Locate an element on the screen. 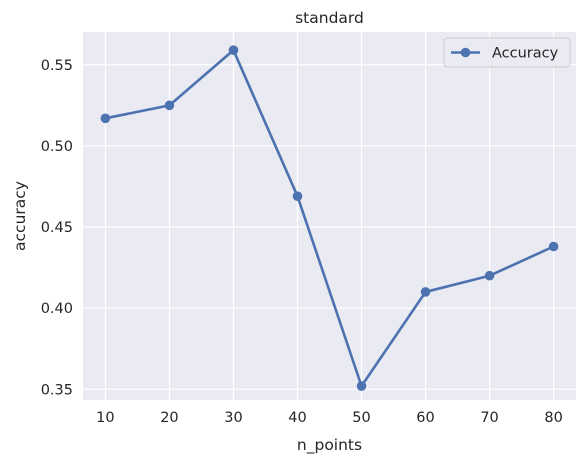  legend: Accuracy is located at coordinates (507, 52).